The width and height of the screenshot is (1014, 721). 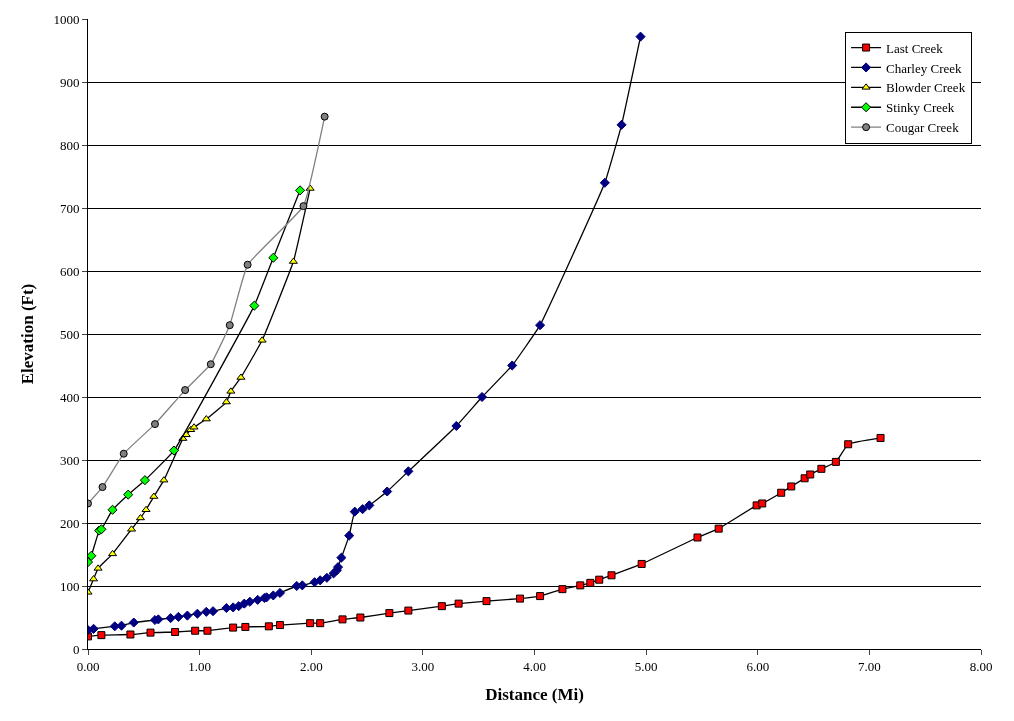 What do you see at coordinates (66, 19) in the screenshot?
I see `y-tick-label: 1000` at bounding box center [66, 19].